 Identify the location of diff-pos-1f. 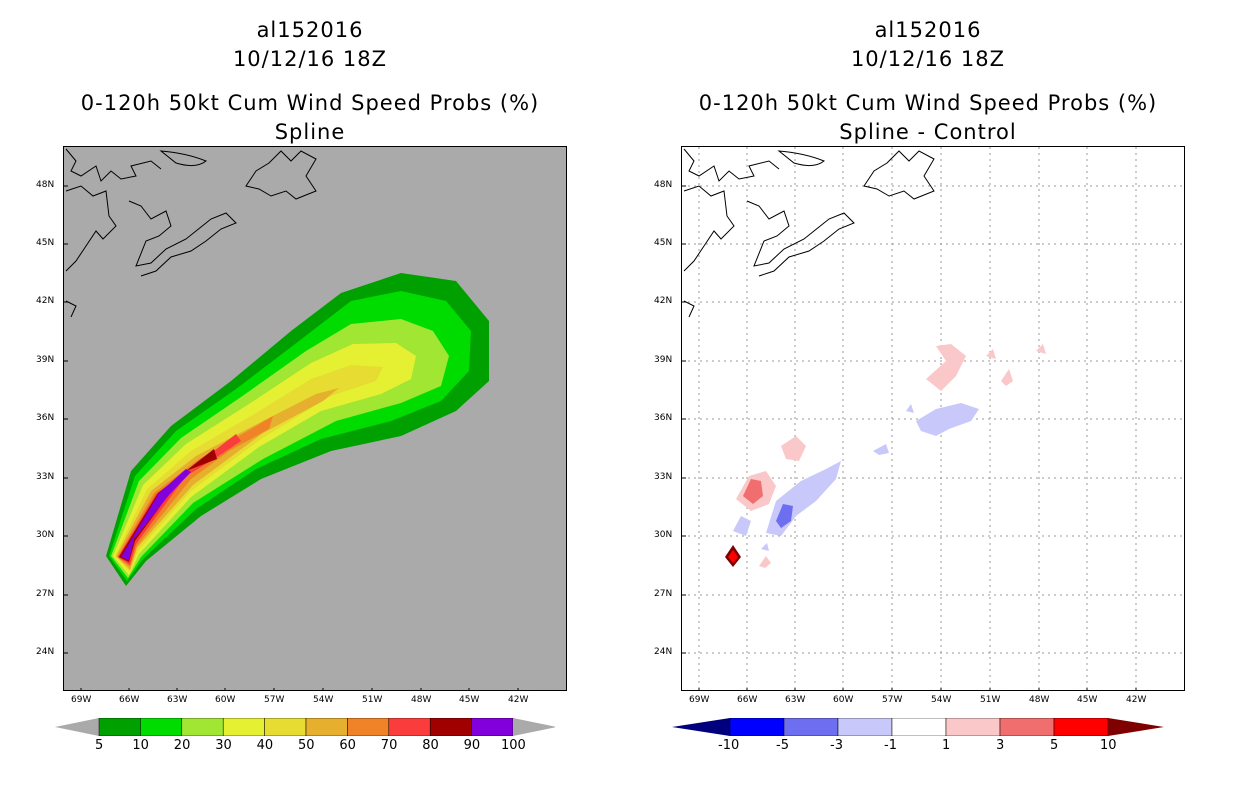
(1041, 349).